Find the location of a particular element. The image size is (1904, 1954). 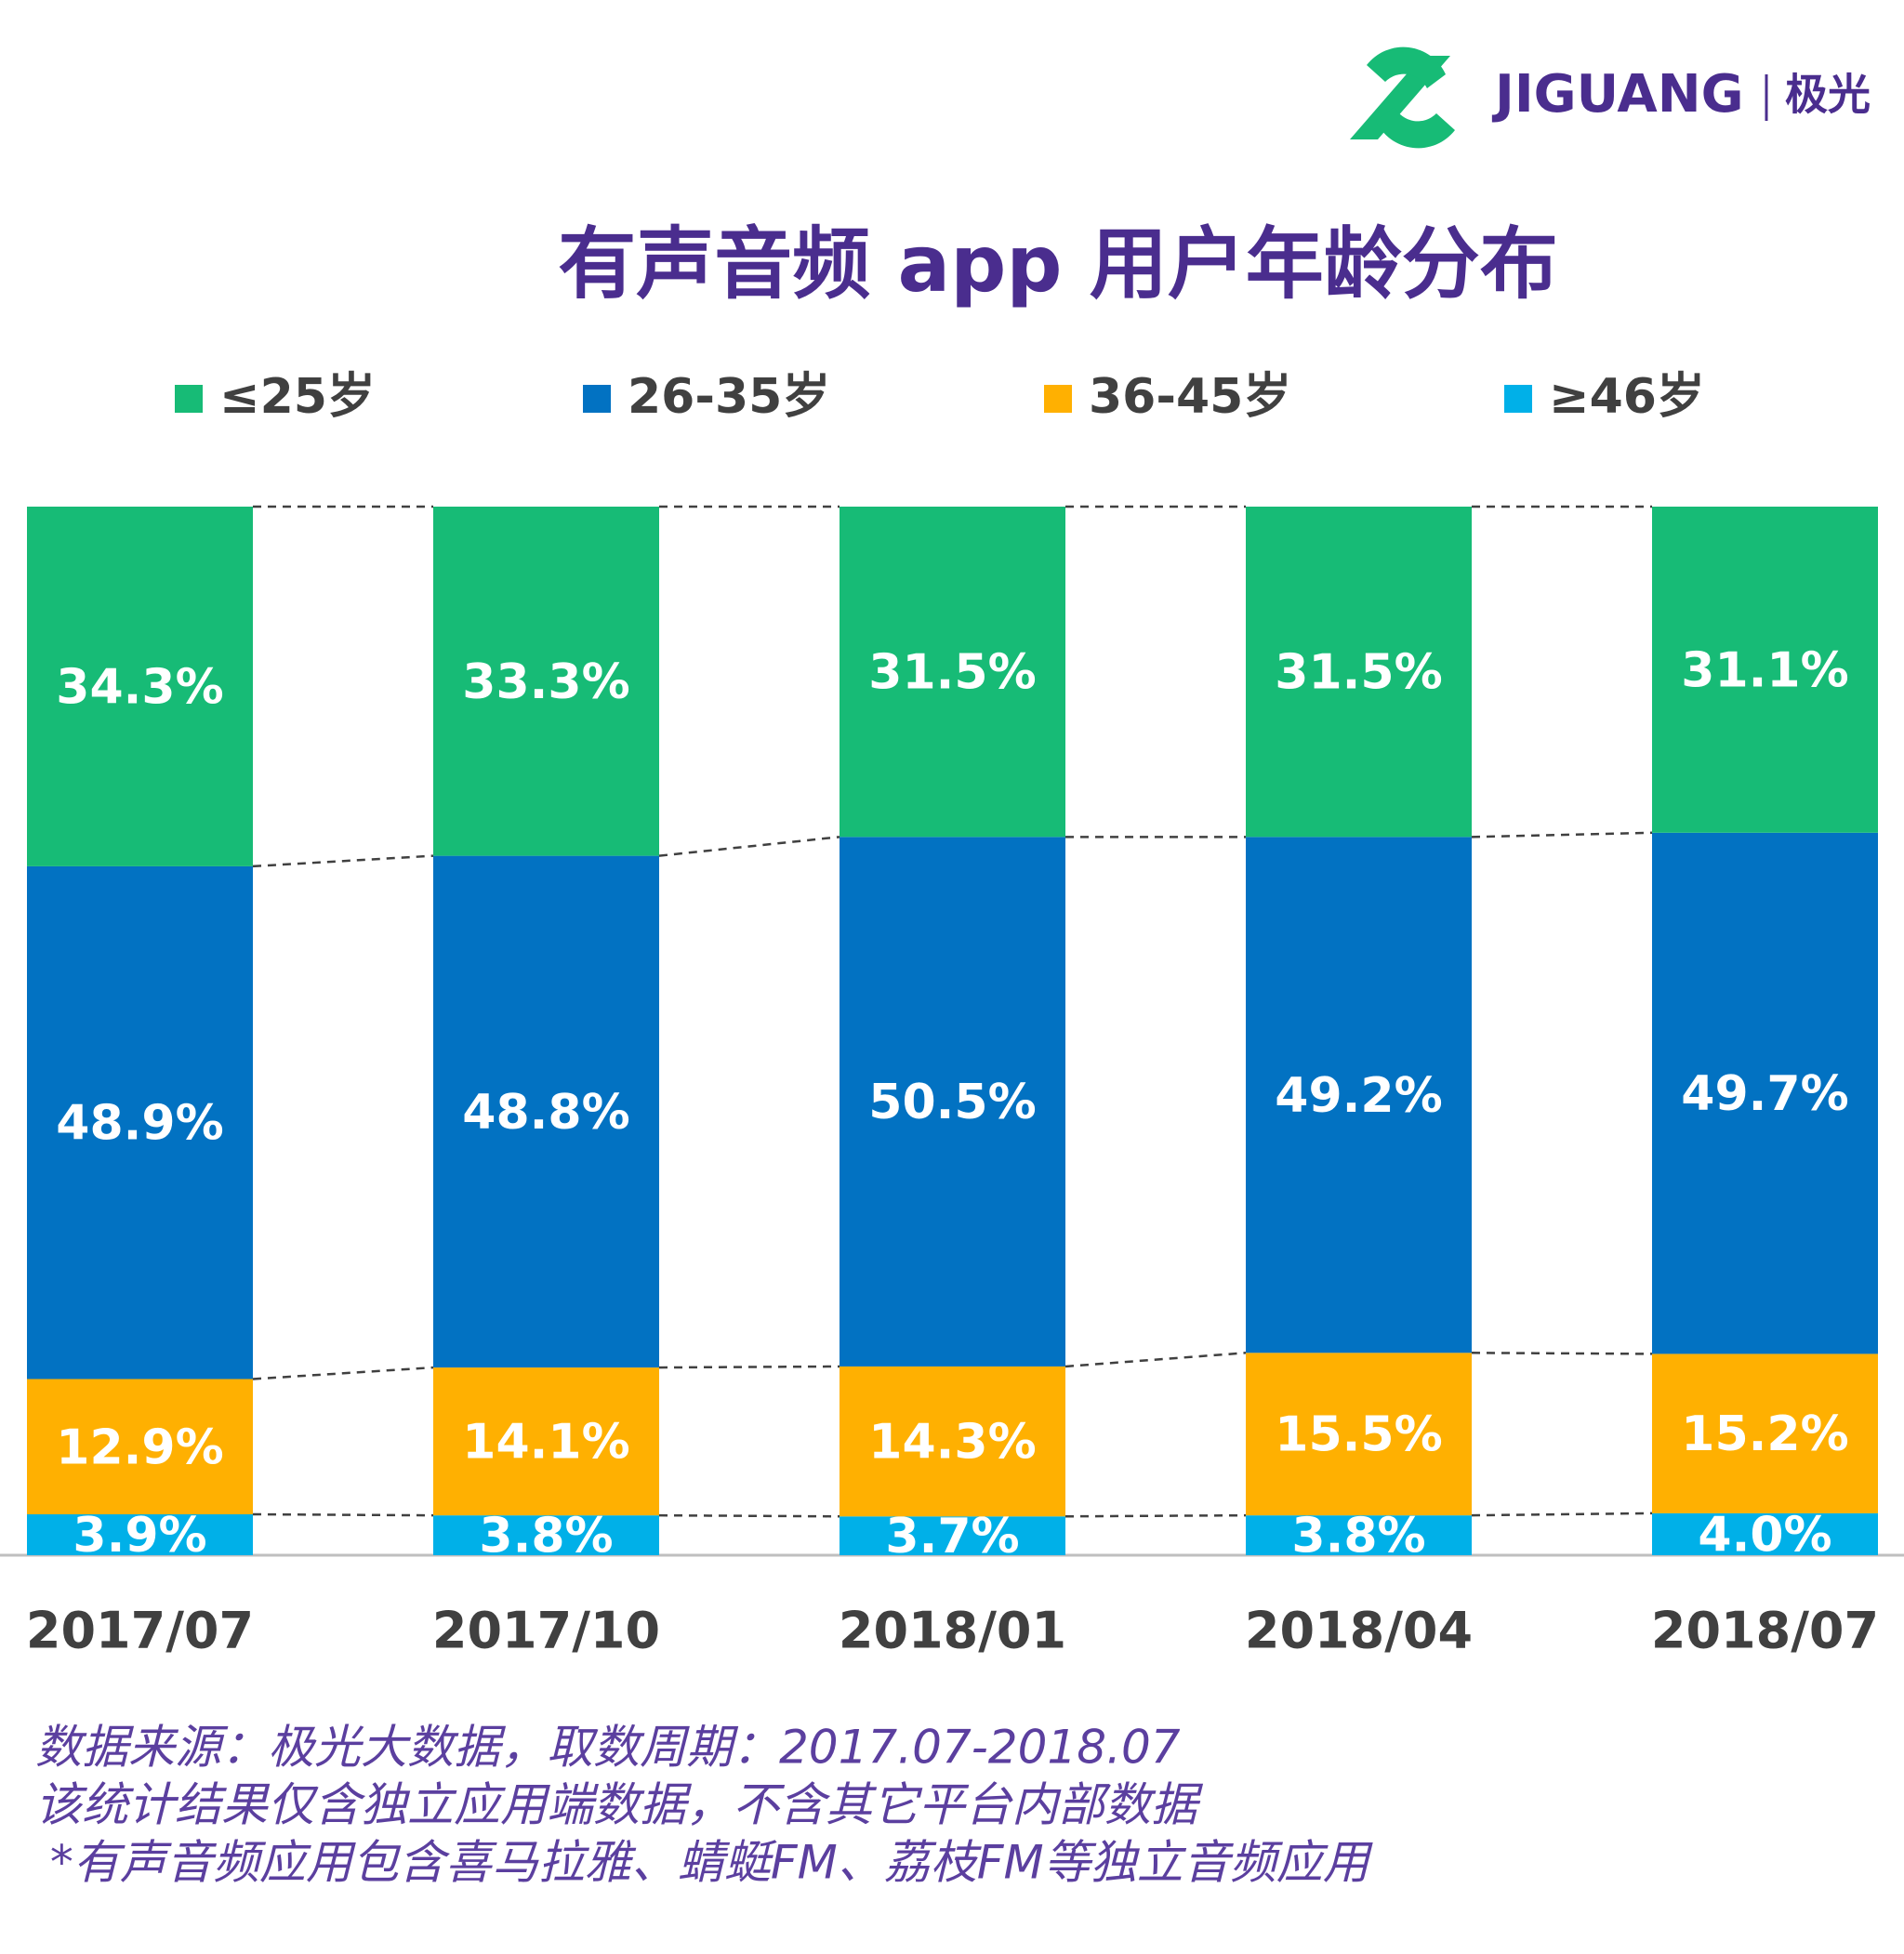

brand-cn: 极光 is located at coordinates (1828, 95).